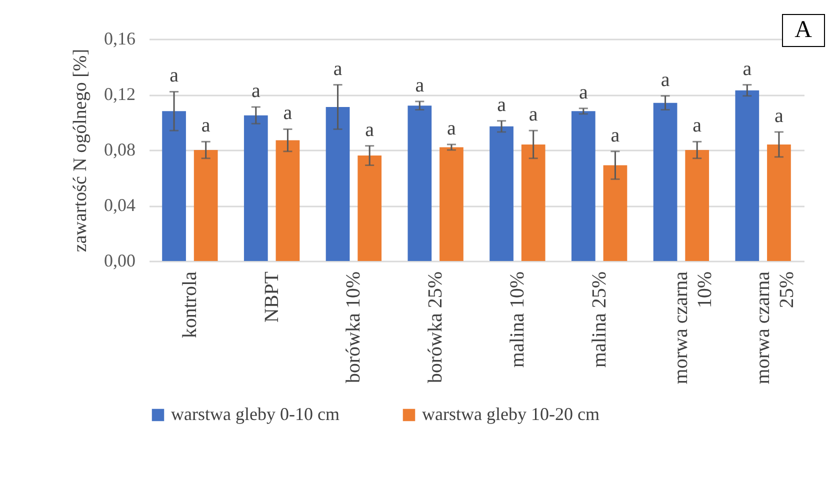 Image resolution: width=827 pixels, height=499 pixels. What do you see at coordinates (80, 150) in the screenshot?
I see `y-axis-title: zawartość N ogólnego [%]` at bounding box center [80, 150].